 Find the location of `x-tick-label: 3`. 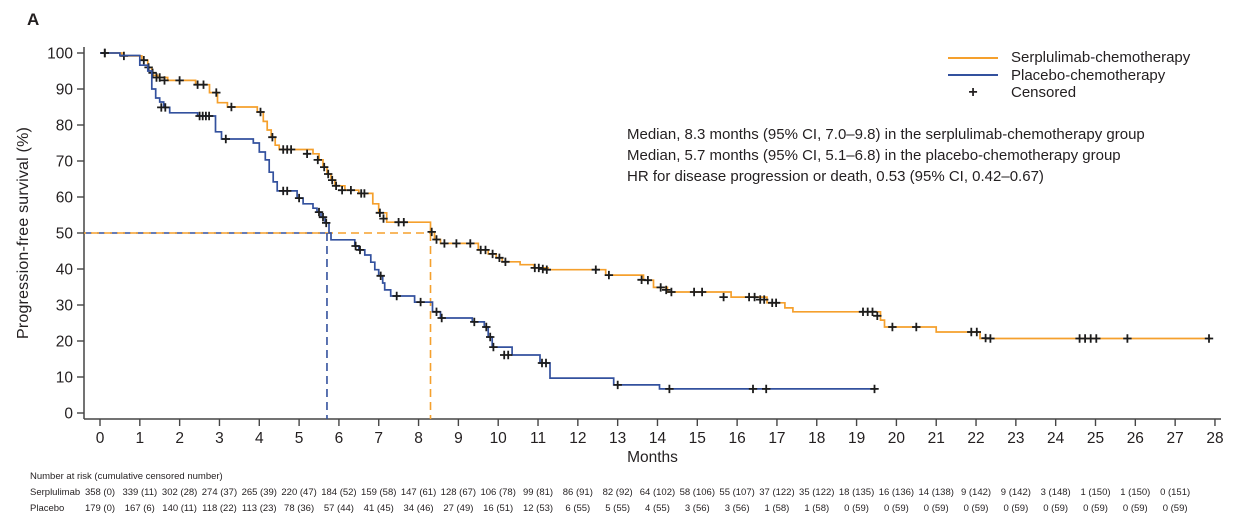

x-tick-label: 3 is located at coordinates (219, 438).